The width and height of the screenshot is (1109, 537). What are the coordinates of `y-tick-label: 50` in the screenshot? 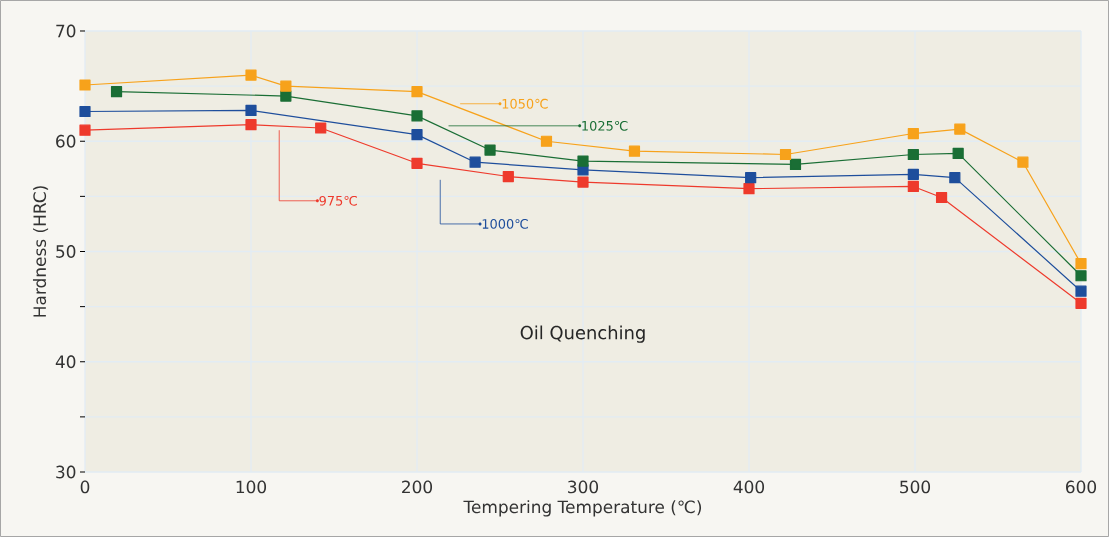 It's located at (66, 251).